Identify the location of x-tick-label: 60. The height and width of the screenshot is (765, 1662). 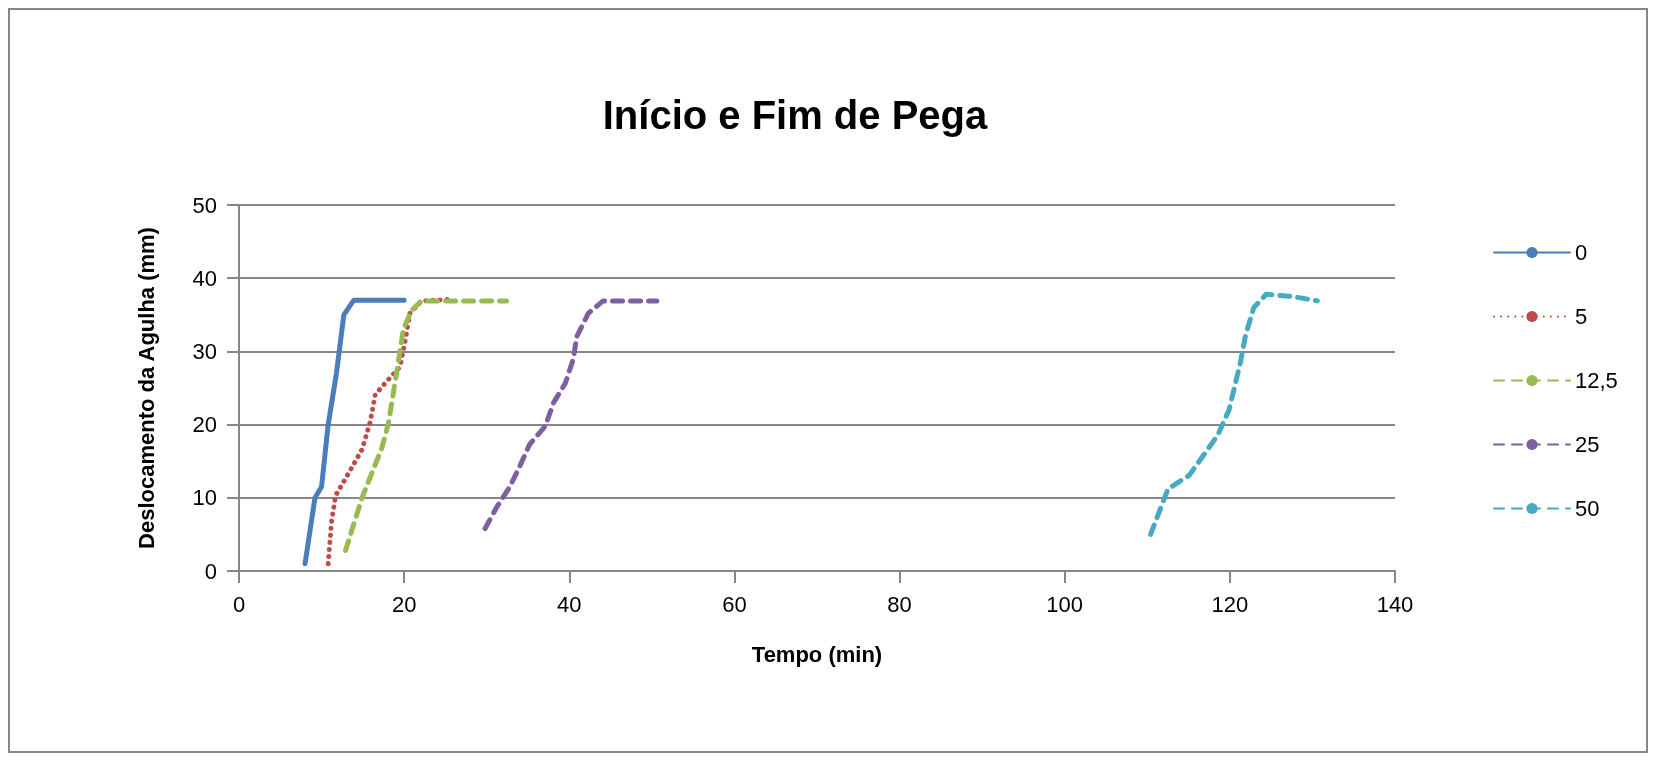
(734, 604).